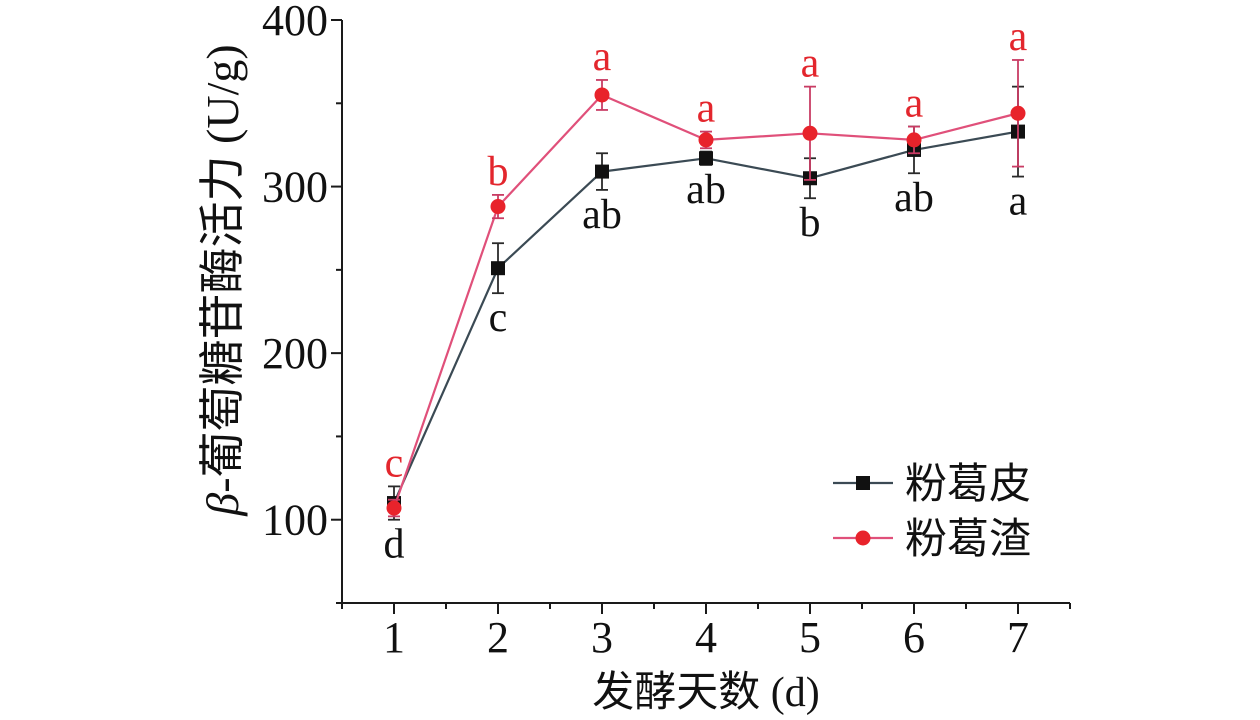 The height and width of the screenshot is (720, 1260). Describe the element at coordinates (968, 485) in the screenshot. I see `legend-label: 粉葛皮` at that location.